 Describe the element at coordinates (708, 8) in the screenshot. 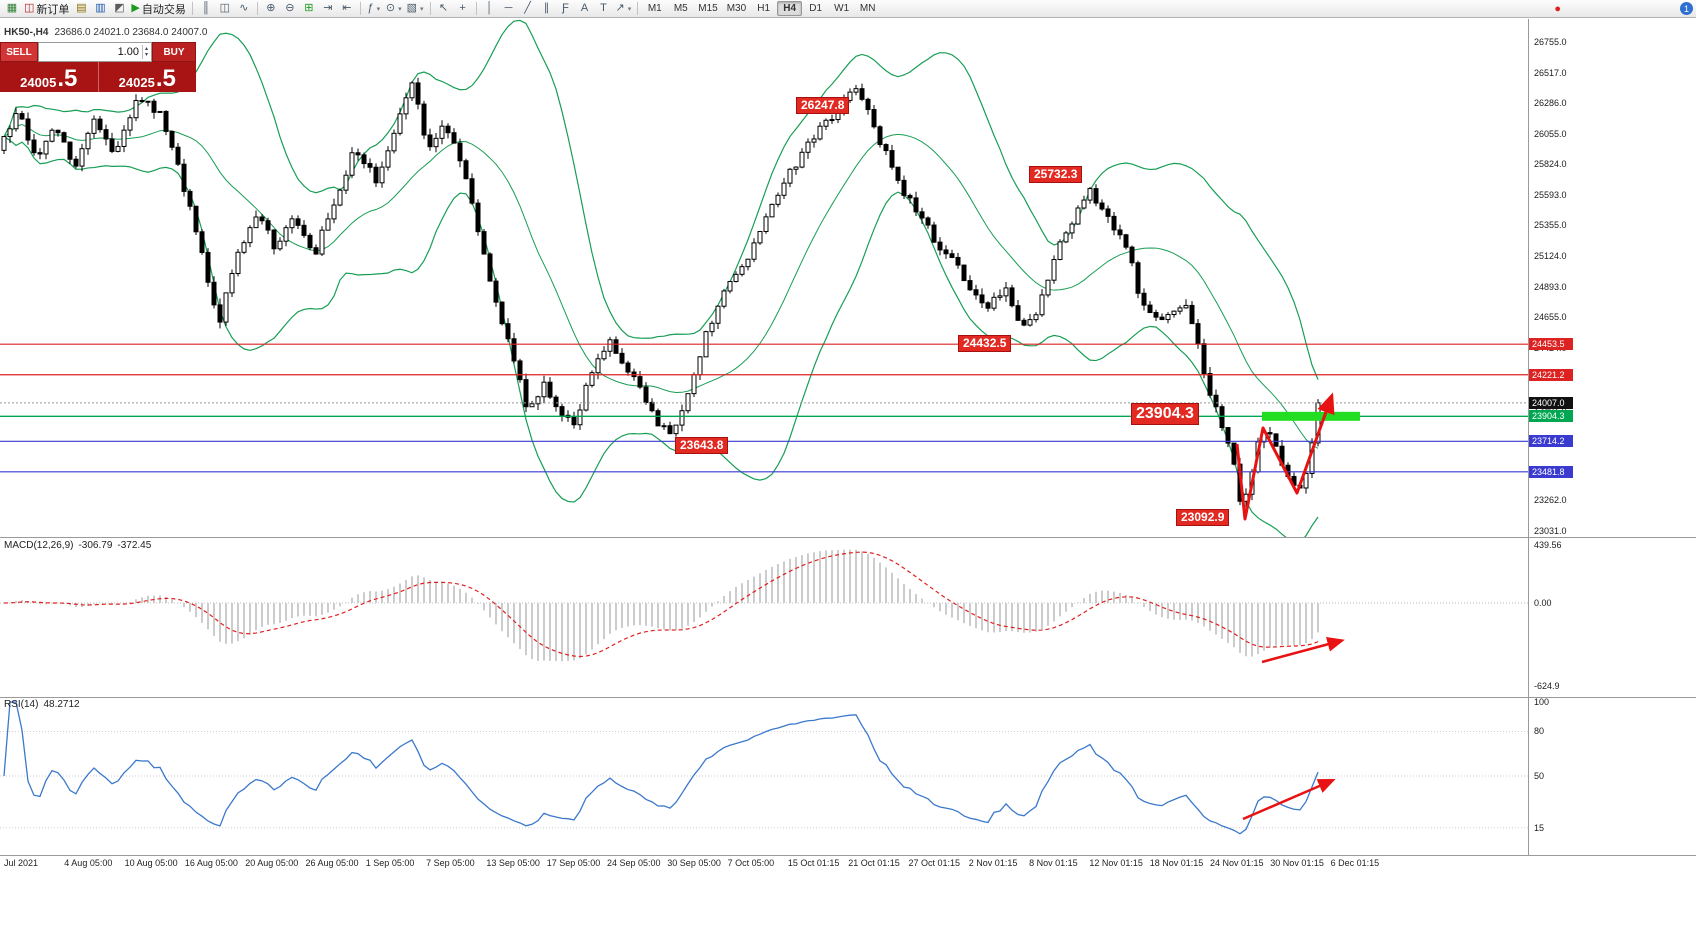

I see `timeframe-m15-button: M15` at that location.